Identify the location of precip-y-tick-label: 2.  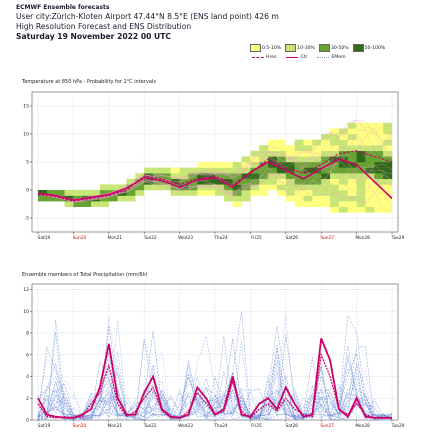
(27, 399).